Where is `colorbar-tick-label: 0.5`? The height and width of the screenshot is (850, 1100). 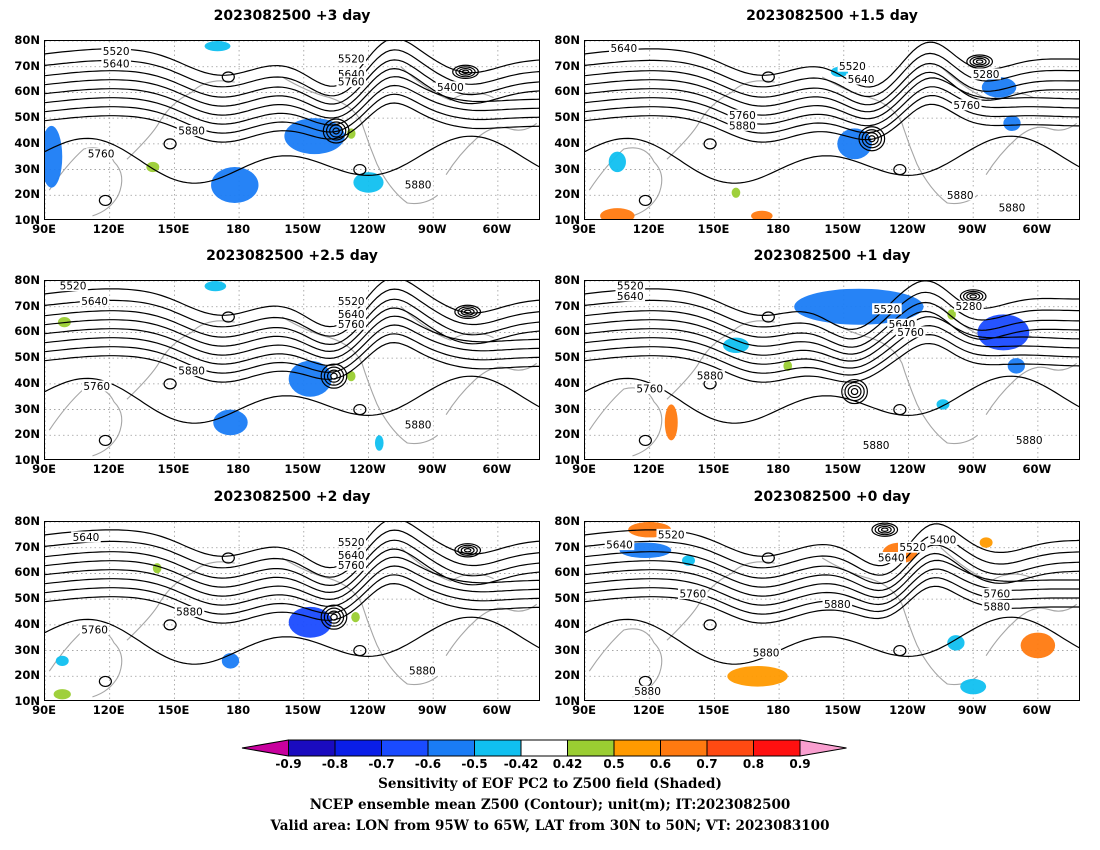
colorbar-tick-label: 0.5 is located at coordinates (614, 764).